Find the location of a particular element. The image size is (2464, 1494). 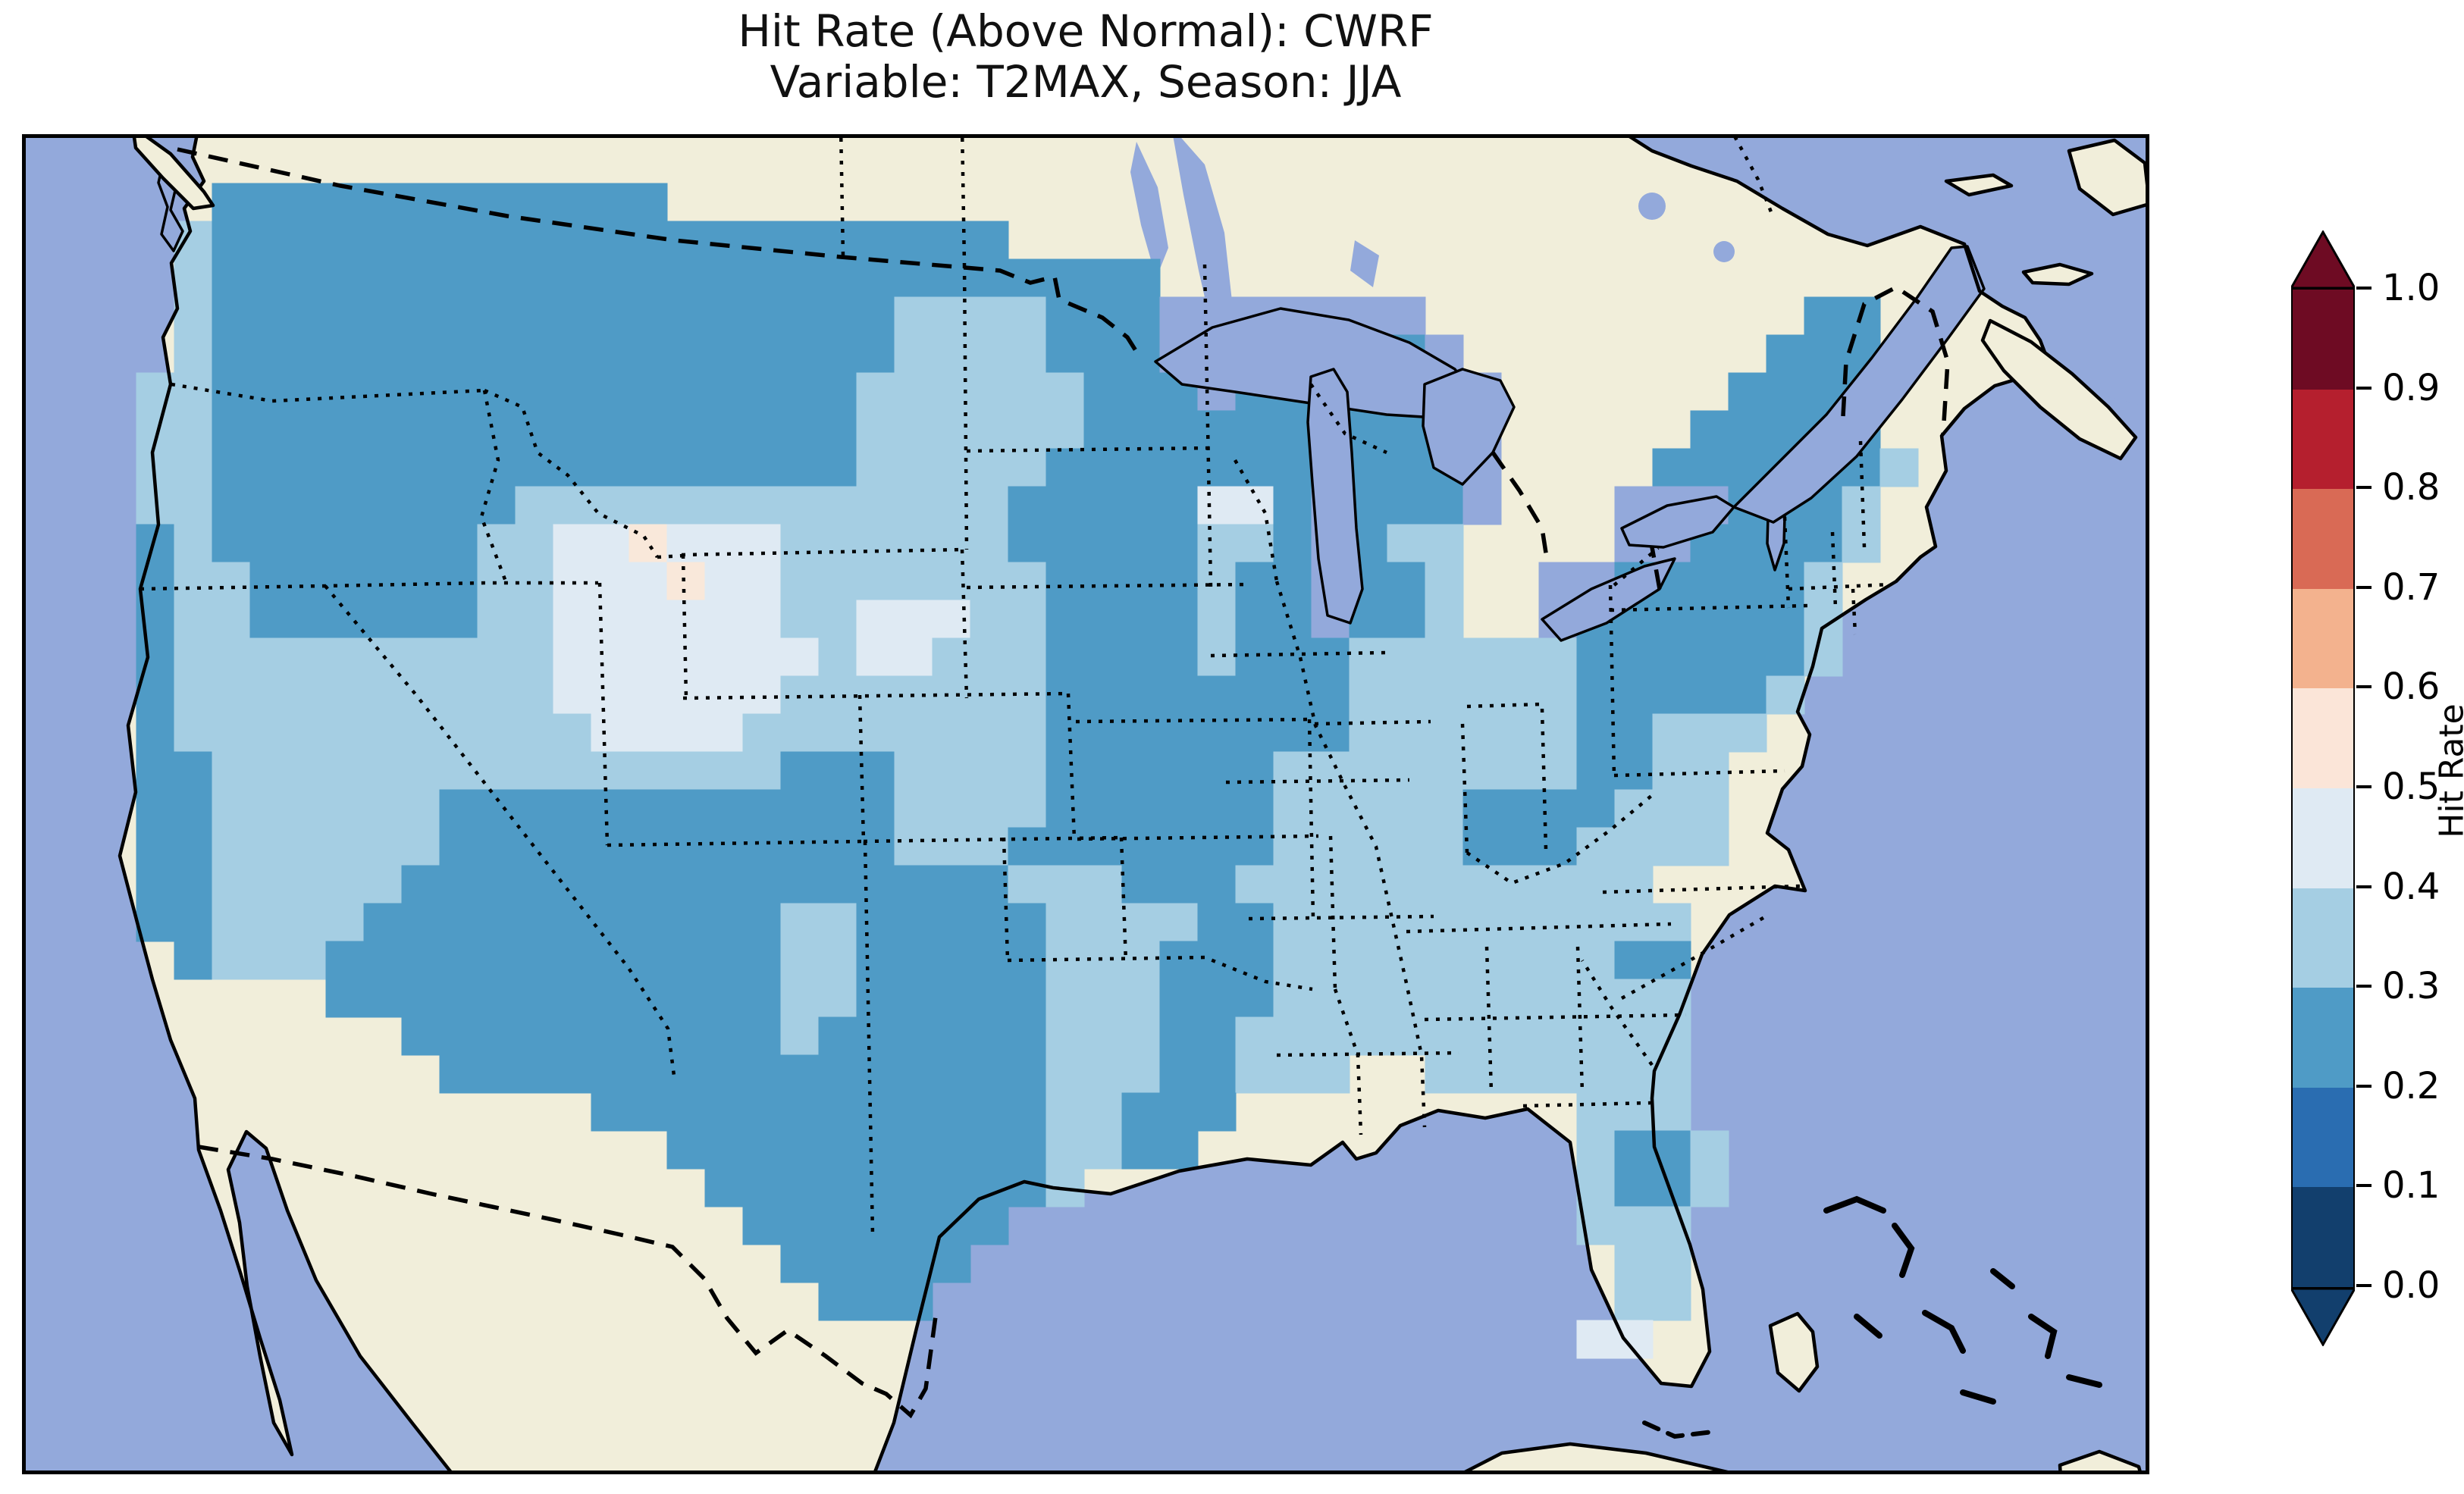

colorbar-bin-0.7-0.8 is located at coordinates (2323, 539).